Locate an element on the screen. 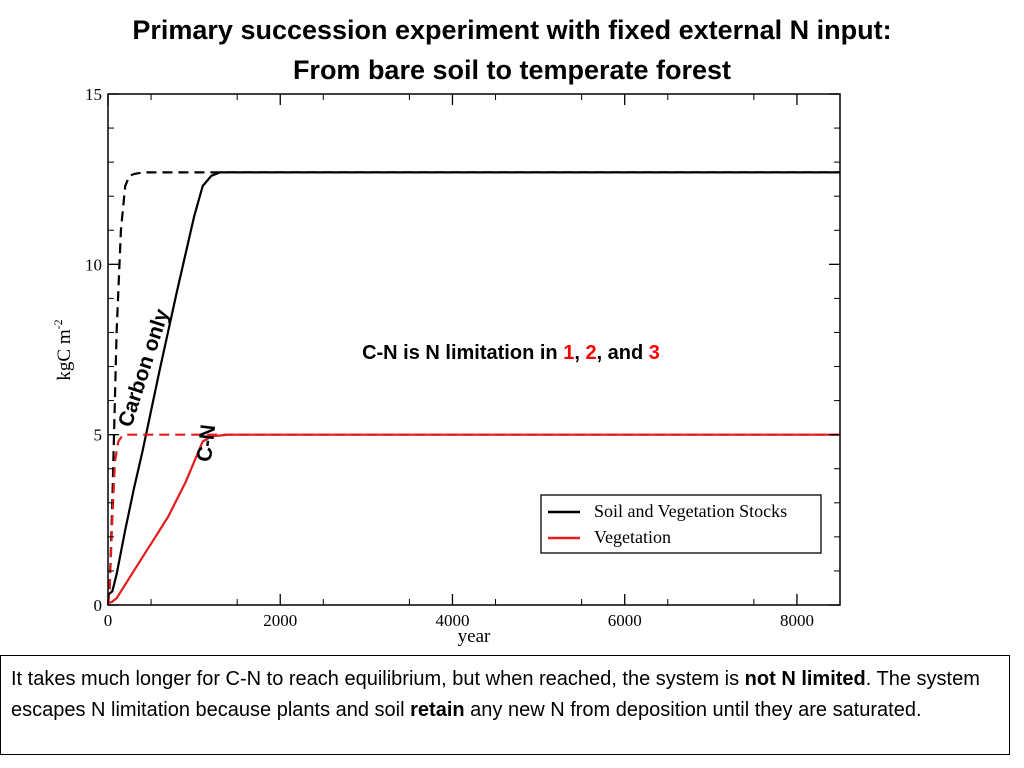 This screenshot has width=1024, height=768. x-tick-label: 0 is located at coordinates (108, 620).